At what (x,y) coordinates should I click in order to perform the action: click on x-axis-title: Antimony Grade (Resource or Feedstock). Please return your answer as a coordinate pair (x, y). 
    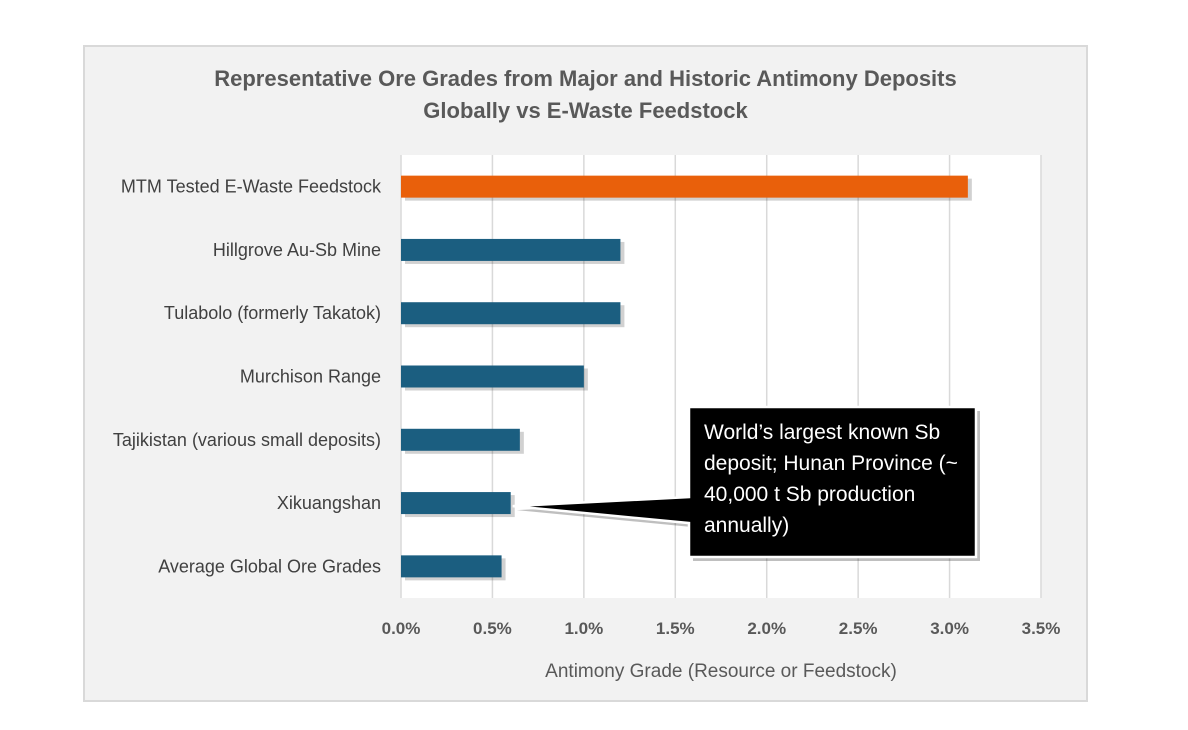
    Looking at the image, I should click on (721, 671).